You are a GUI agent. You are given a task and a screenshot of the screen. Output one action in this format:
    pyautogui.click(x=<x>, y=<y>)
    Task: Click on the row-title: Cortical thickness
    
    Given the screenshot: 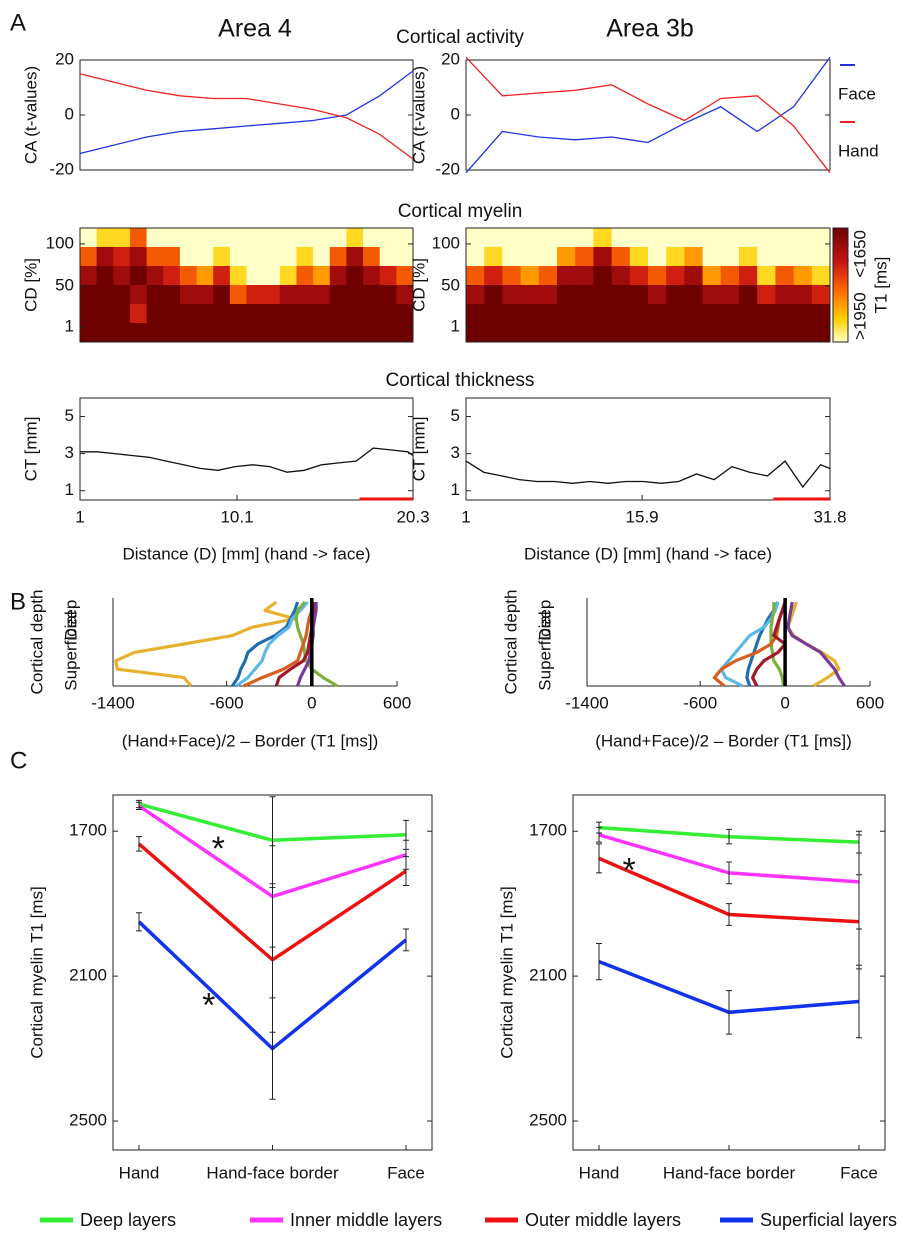 What is the action you would take?
    pyautogui.click(x=460, y=380)
    